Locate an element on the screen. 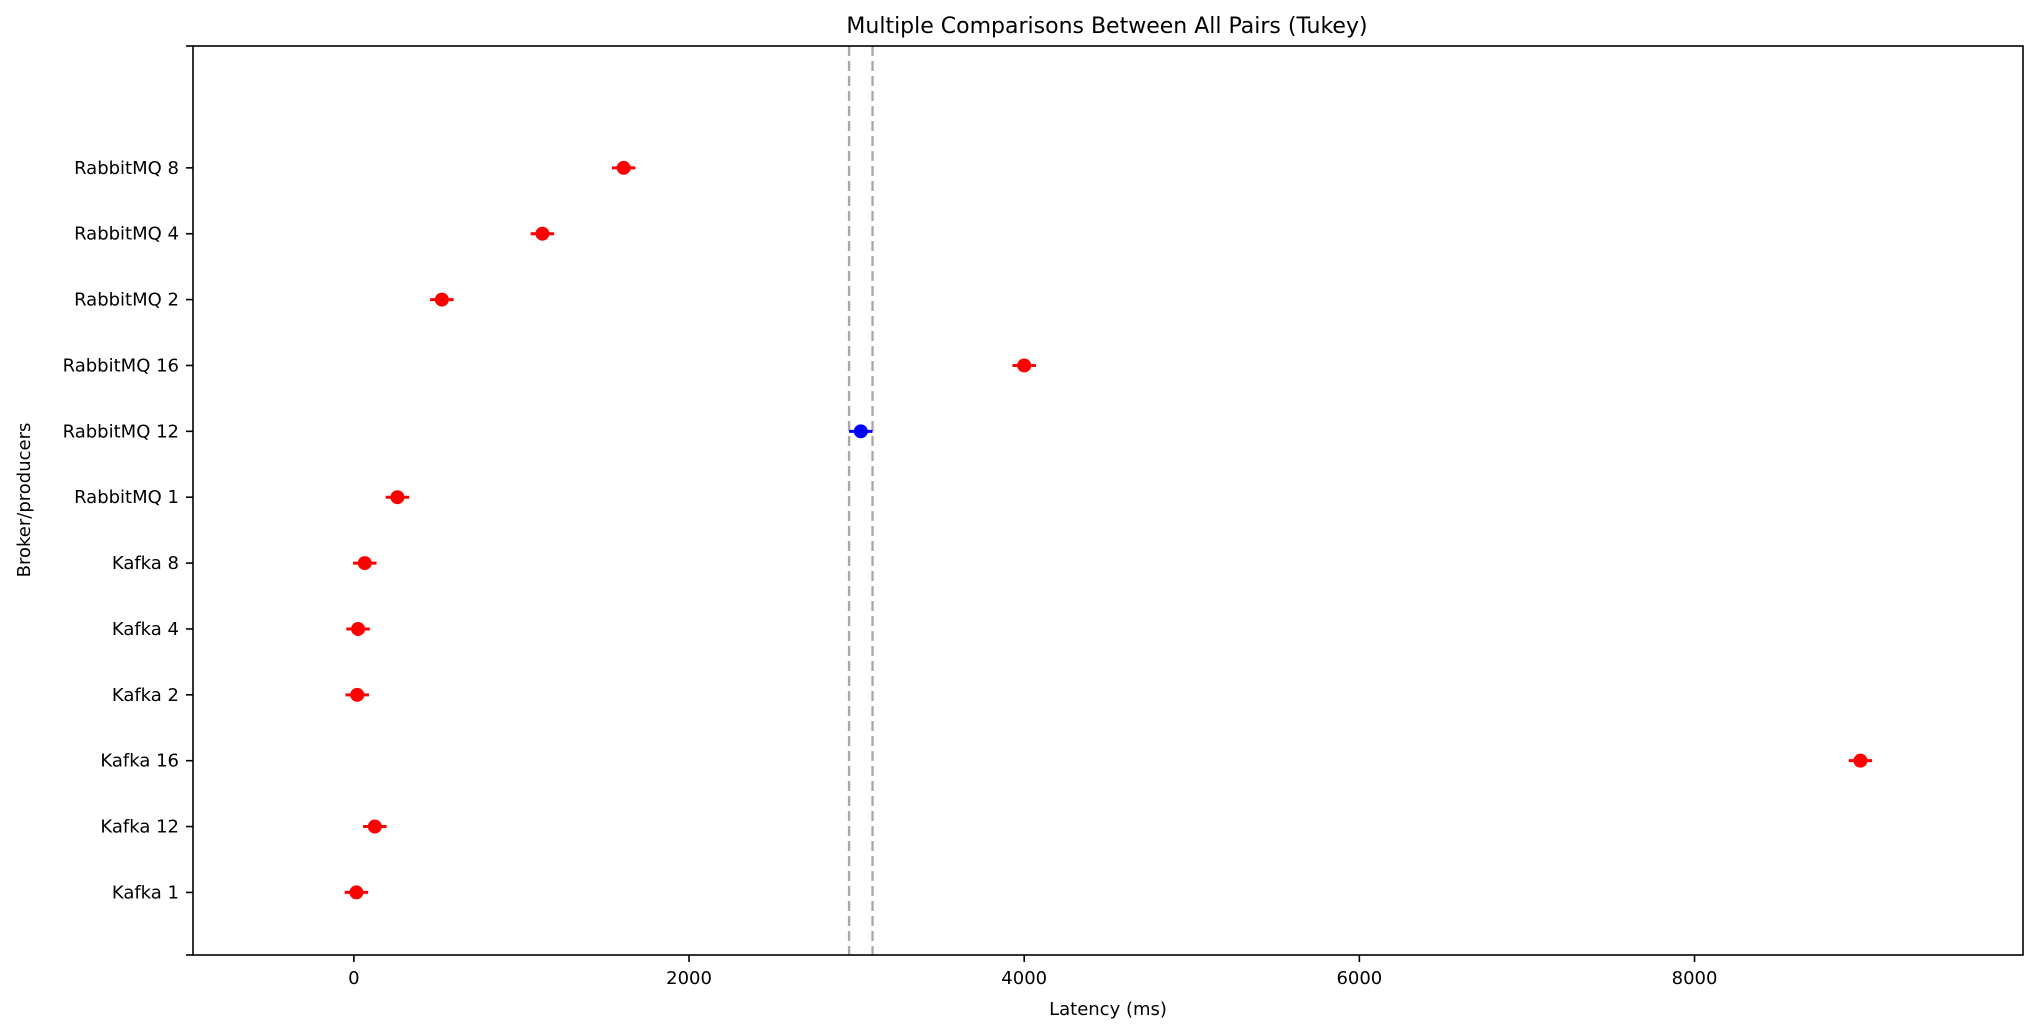  y-tick-label: RabbitMQ 2 is located at coordinates (126, 300).